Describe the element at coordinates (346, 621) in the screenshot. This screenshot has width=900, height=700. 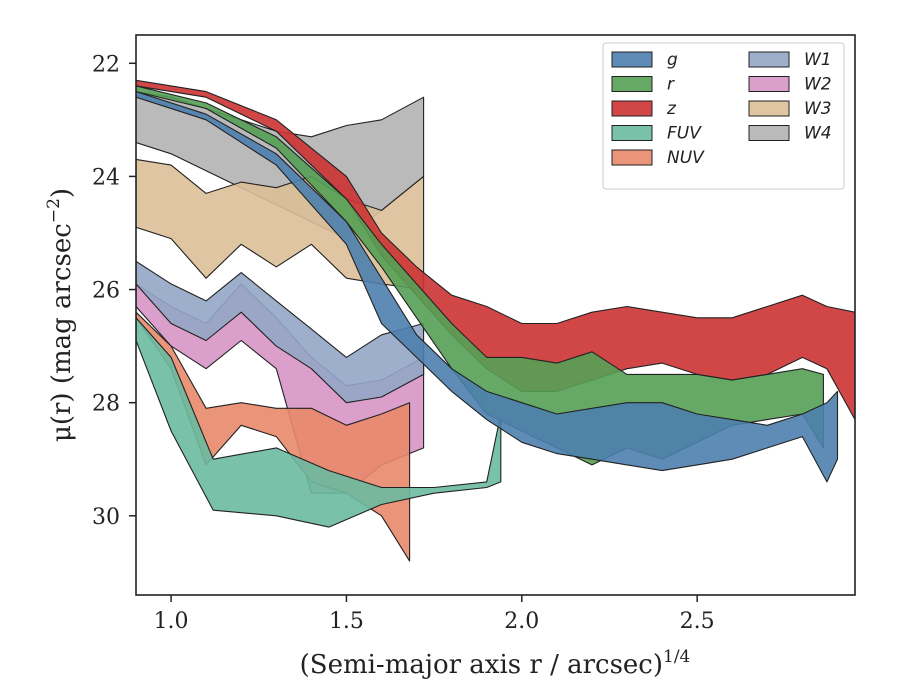
I see `x-tick-label: 1.5` at that location.